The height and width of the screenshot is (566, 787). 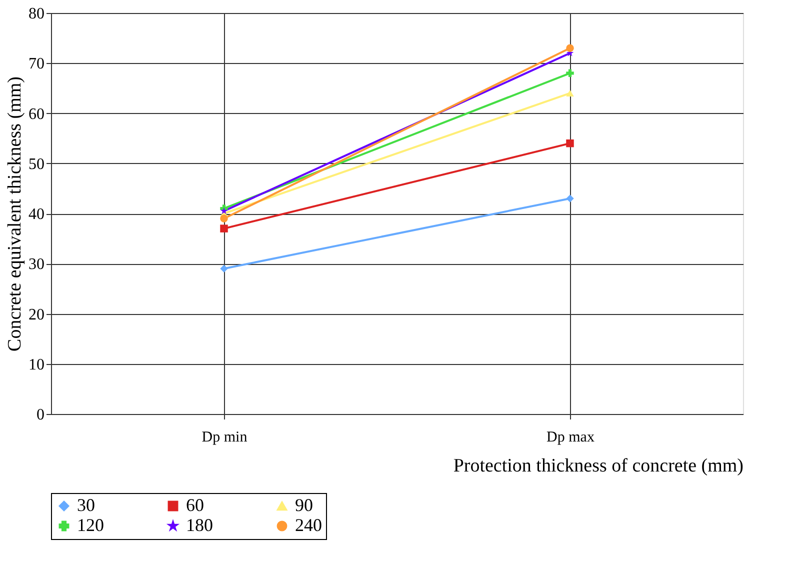 I want to click on legend-label: 240, so click(x=308, y=525).